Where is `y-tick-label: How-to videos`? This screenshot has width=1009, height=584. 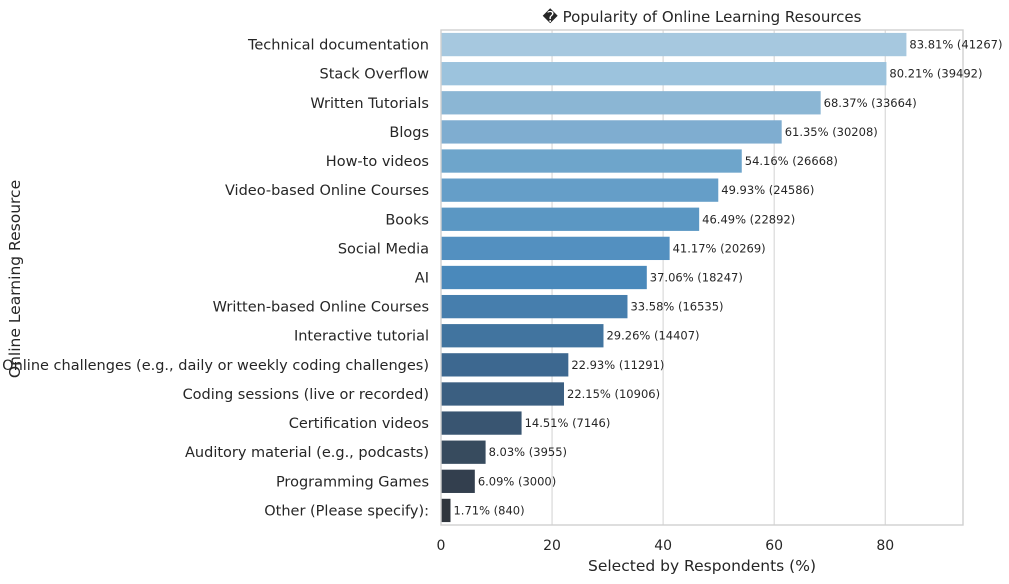
y-tick-label: How-to videos is located at coordinates (377, 162).